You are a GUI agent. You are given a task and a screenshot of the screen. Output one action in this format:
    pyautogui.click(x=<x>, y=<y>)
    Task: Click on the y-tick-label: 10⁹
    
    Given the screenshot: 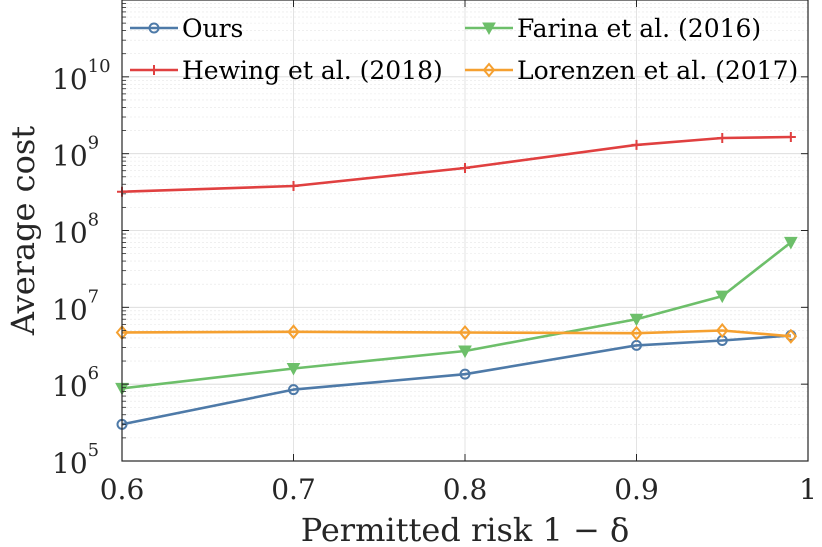 What is the action you would take?
    pyautogui.click(x=75, y=153)
    